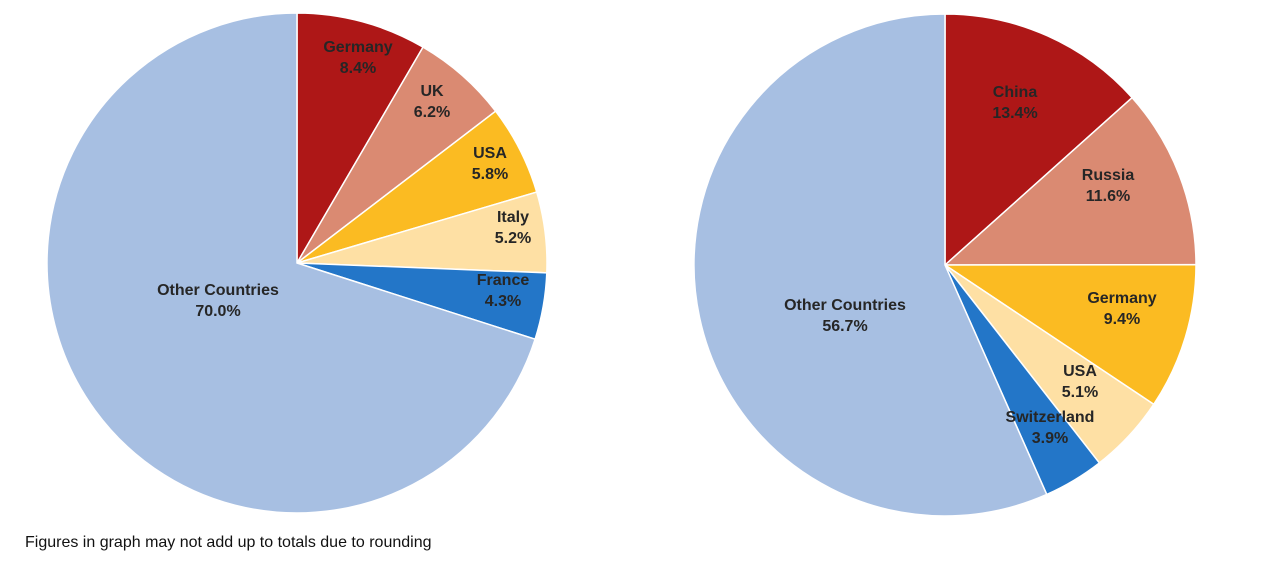  Describe the element at coordinates (358, 68) in the screenshot. I see `slice-value-germany: 8.4%` at that location.